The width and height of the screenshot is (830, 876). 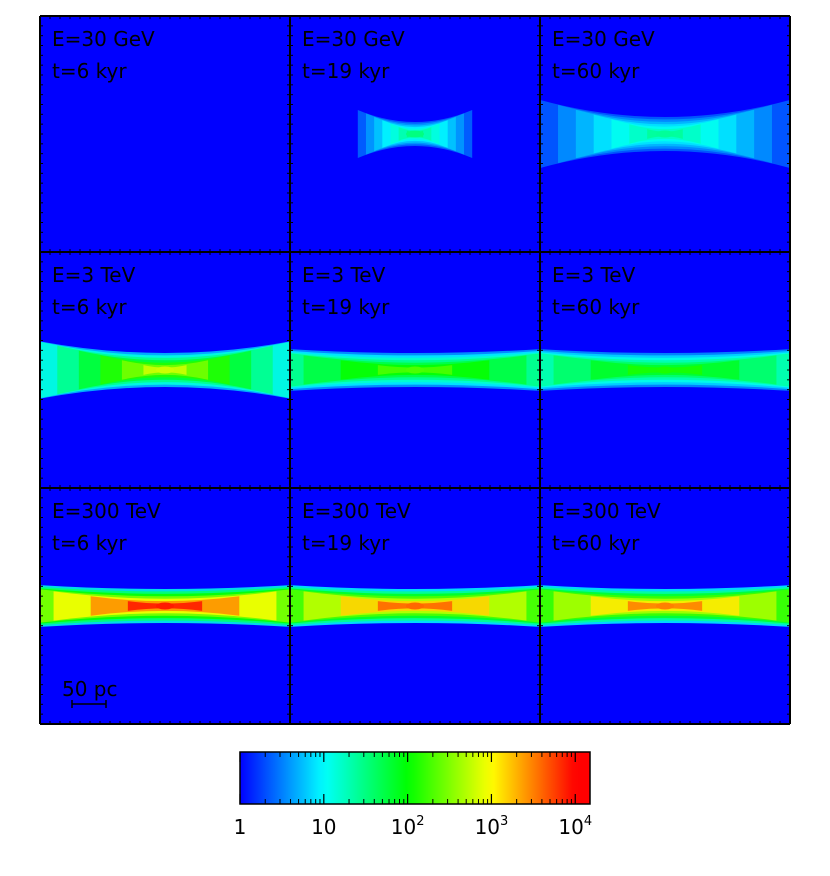 I want to click on colorbar: 1 10 10² 10³ 10⁴, so click(x=413, y=795).